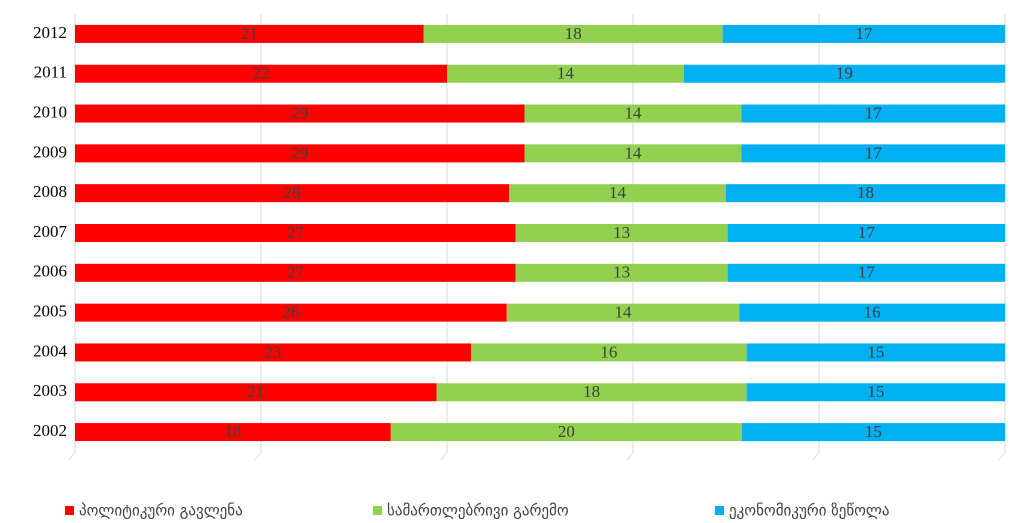 The height and width of the screenshot is (523, 1010). I want to click on data-label: 20, so click(566, 431).